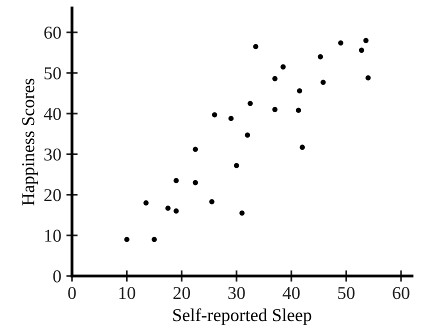 The width and height of the screenshot is (428, 336). I want to click on x-axis-title: Self-reported Sleep, so click(242, 316).